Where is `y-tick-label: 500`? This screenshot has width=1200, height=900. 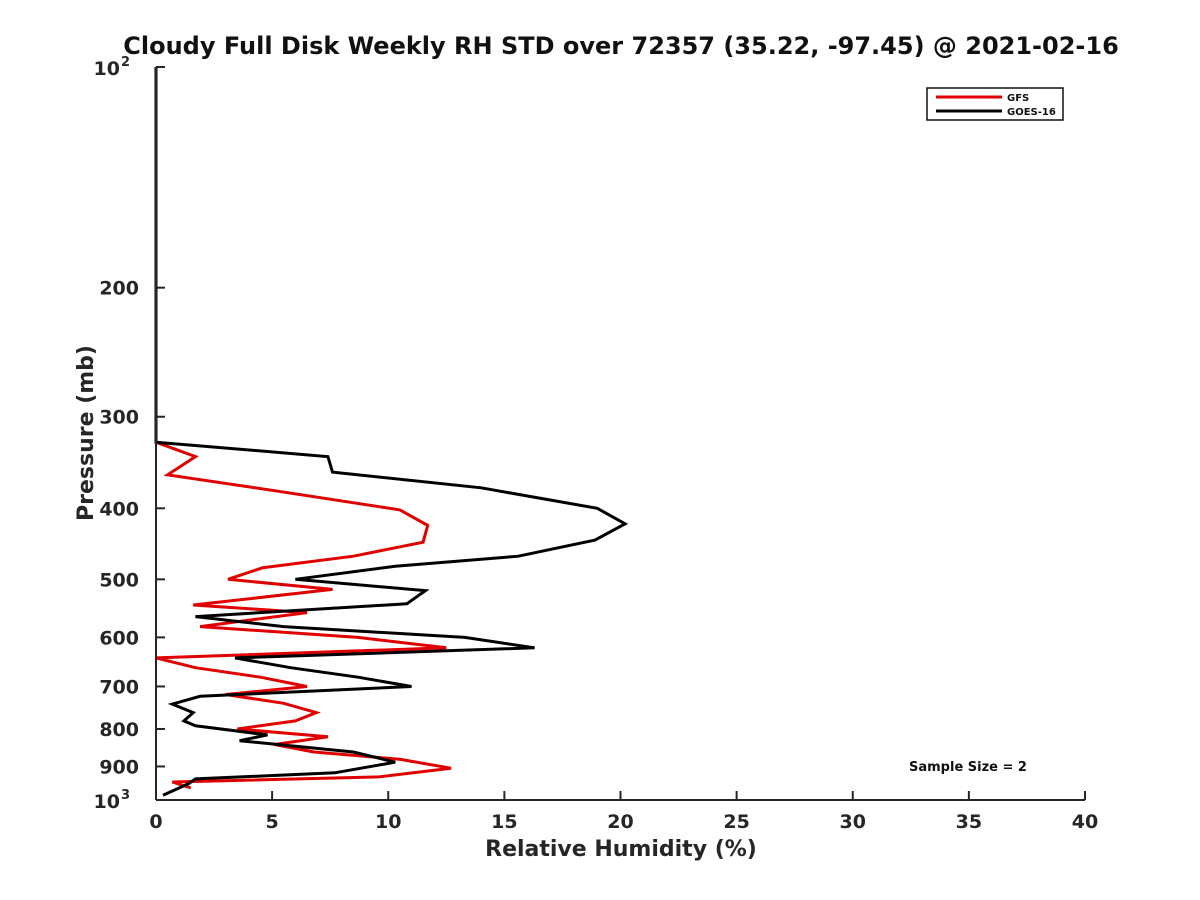
y-tick-label: 500 is located at coordinates (119, 580).